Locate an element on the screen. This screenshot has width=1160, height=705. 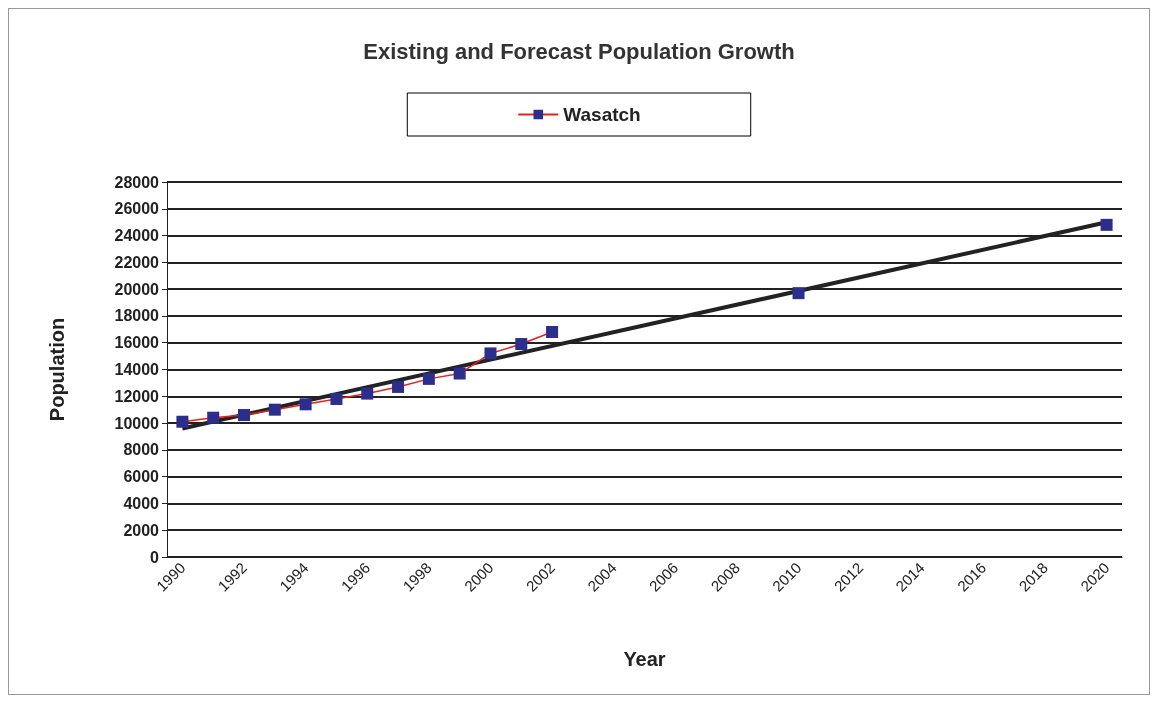
legend-label: Wasatch is located at coordinates (602, 114).